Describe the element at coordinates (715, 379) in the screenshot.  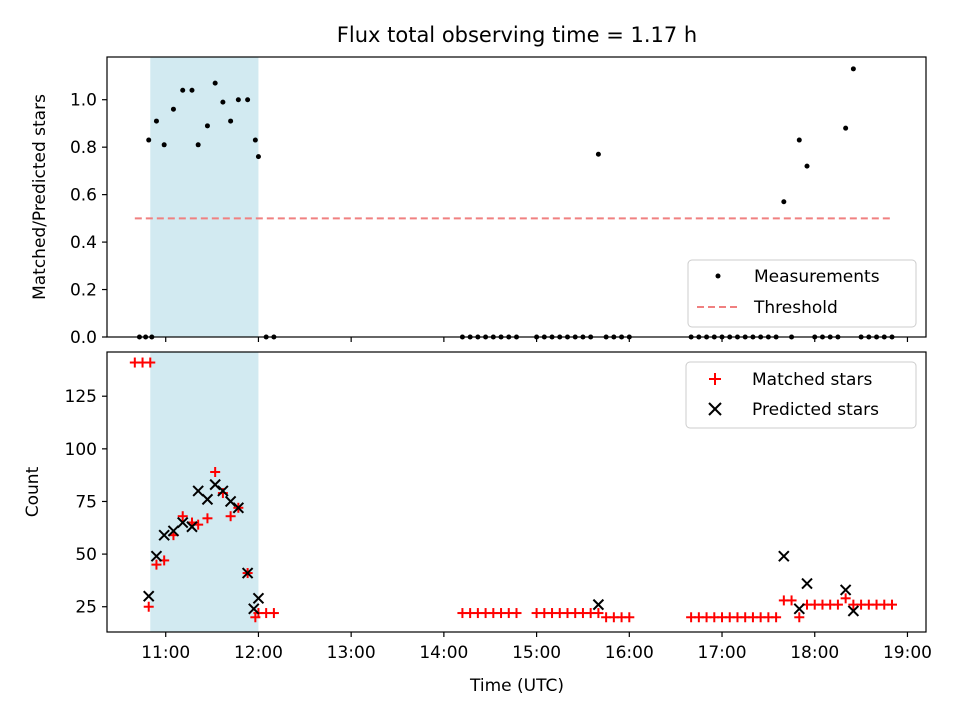
I see `legend-marker-matched` at that location.